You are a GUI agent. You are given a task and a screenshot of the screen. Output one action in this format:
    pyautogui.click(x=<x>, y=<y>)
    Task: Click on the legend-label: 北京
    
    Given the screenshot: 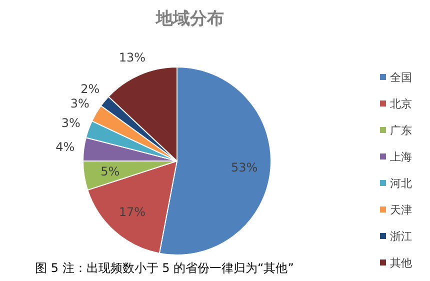 What is the action you would take?
    pyautogui.click(x=401, y=104)
    